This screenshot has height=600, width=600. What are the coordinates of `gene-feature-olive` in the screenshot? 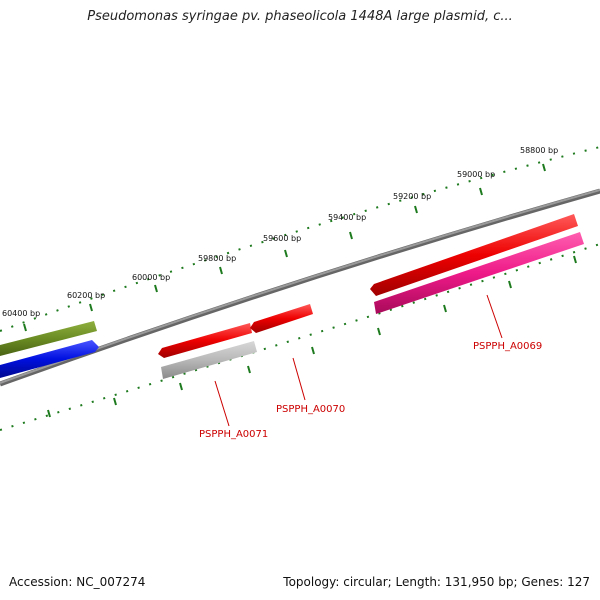 It's located at (48, 338).